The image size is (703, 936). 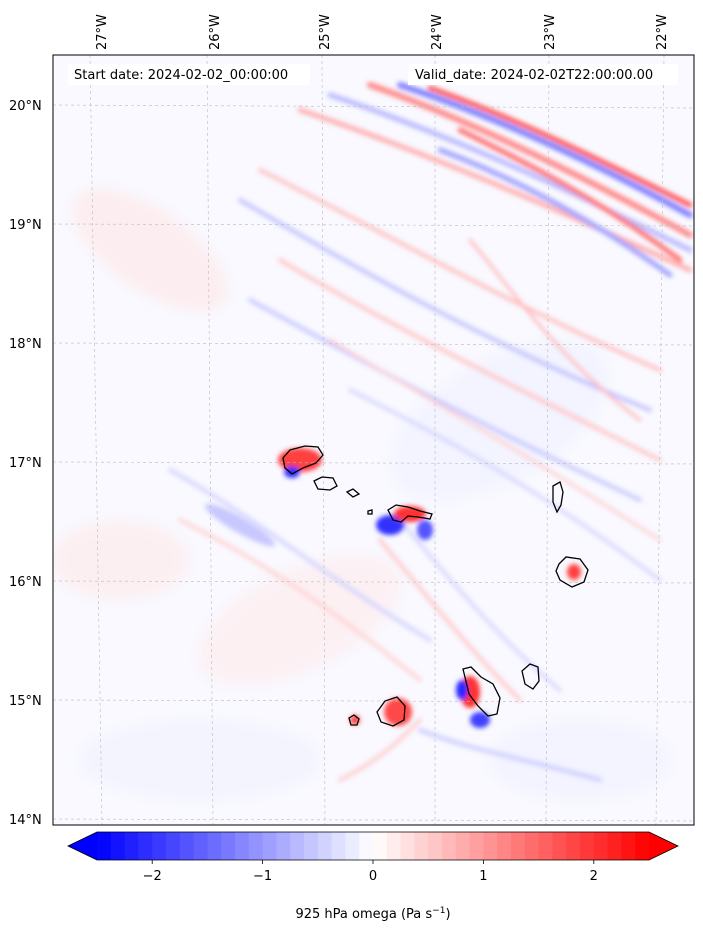 I want to click on colorbar: −2 −1 0 1 2 925 hPa omega (Pa s−1), so click(x=373, y=876).